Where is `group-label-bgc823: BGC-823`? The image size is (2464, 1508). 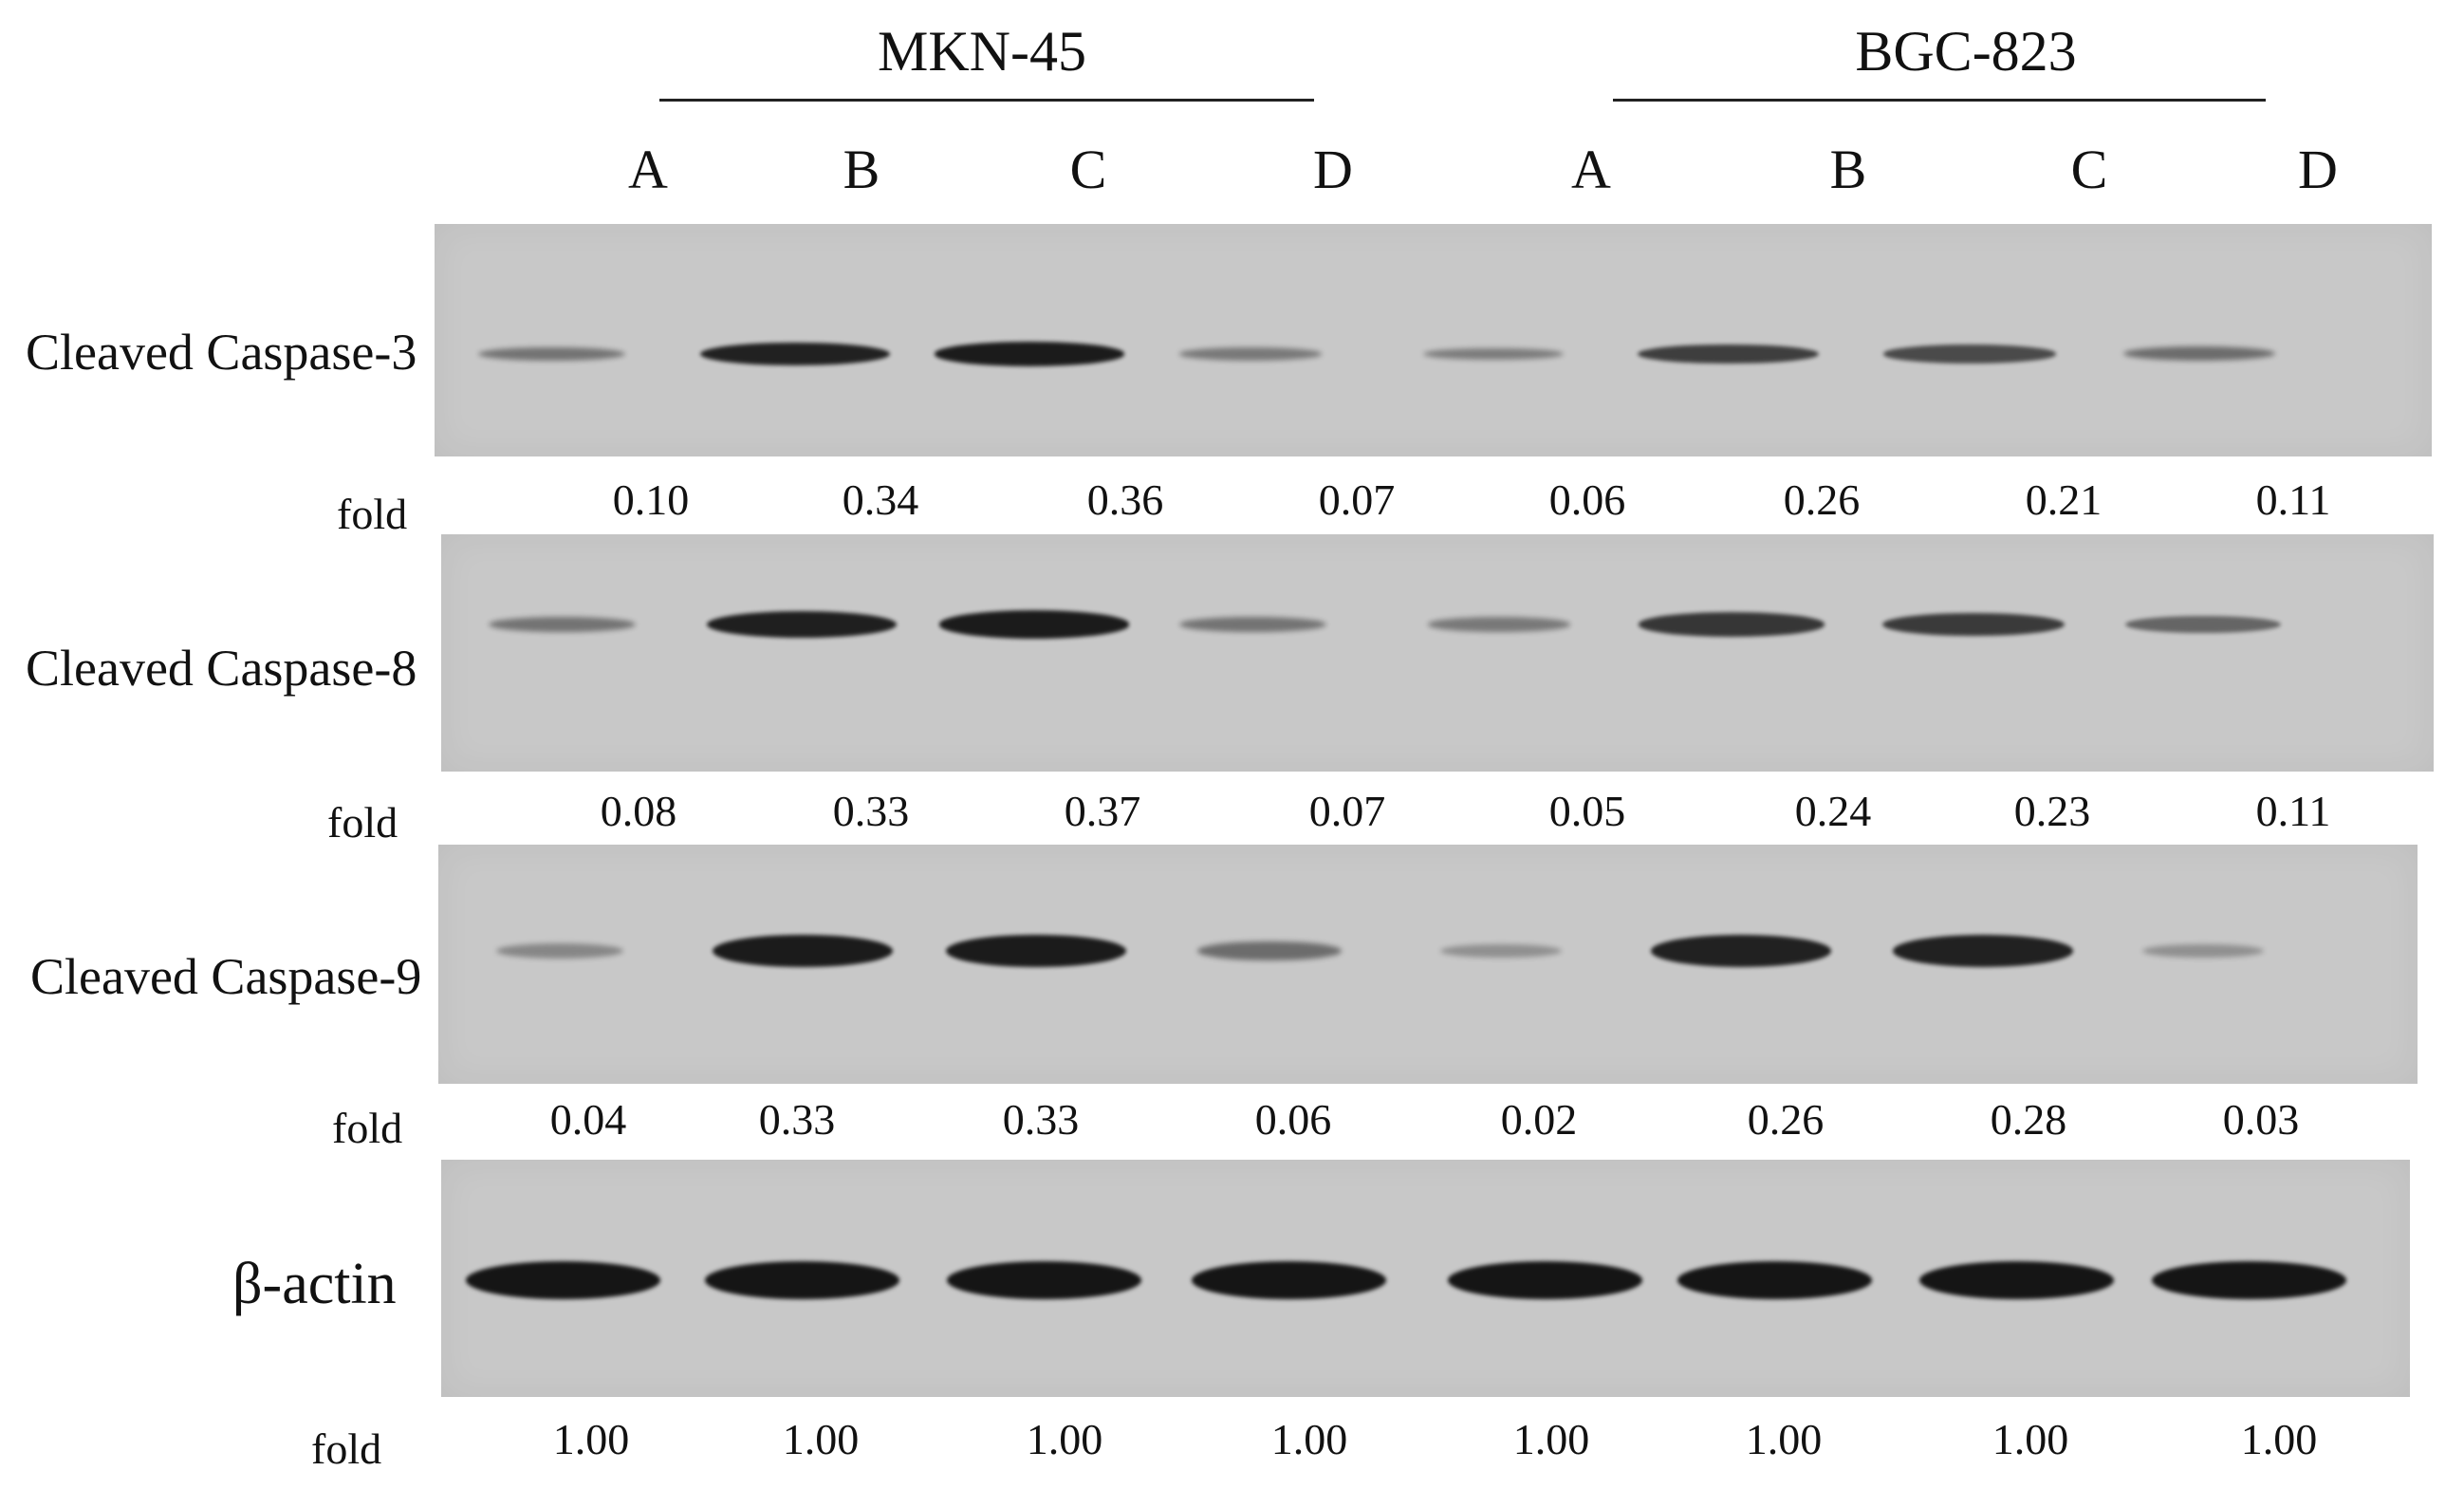
group-label-bgc823: BGC-823 is located at coordinates (1966, 51).